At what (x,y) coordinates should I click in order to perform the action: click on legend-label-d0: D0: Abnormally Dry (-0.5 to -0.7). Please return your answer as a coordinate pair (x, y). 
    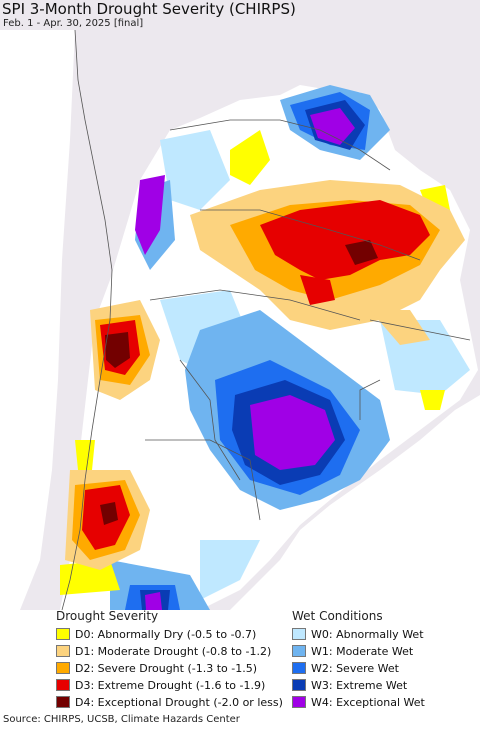
    Looking at the image, I should click on (166, 634).